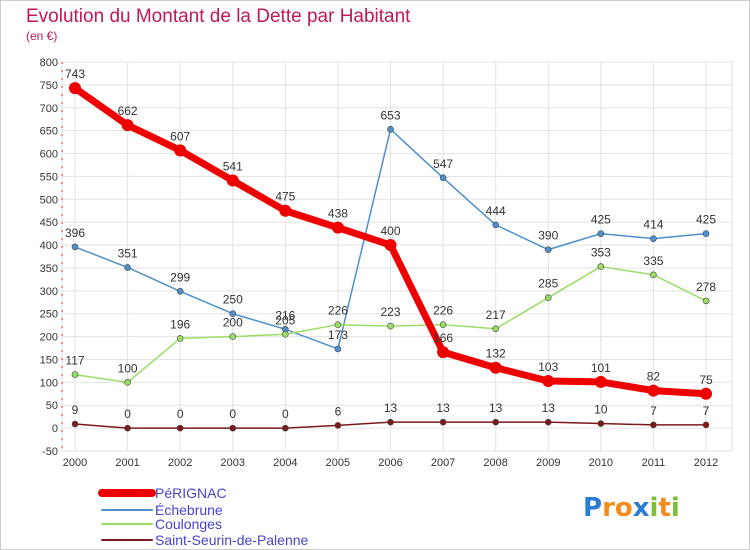  I want to click on data-label: 103, so click(548, 367).